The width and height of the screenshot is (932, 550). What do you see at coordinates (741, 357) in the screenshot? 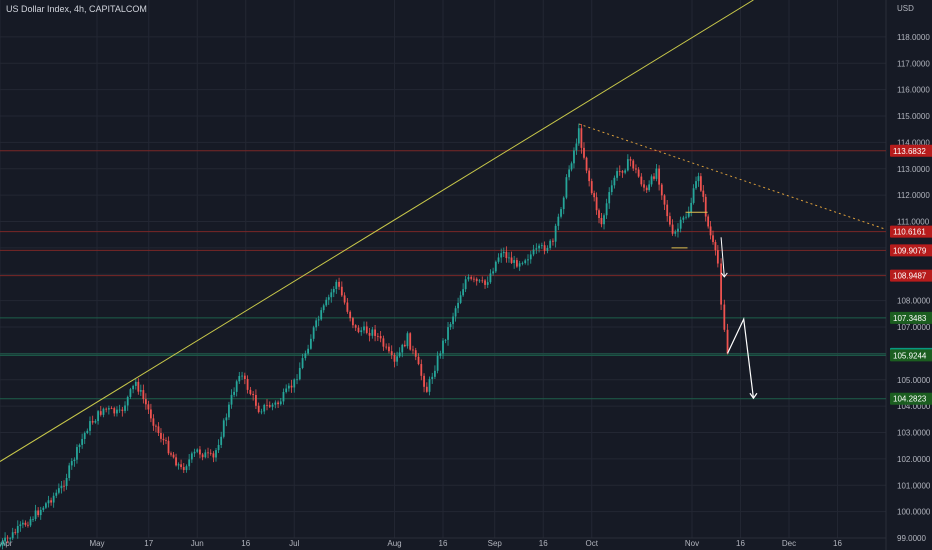
I see `projection-path` at bounding box center [741, 357].